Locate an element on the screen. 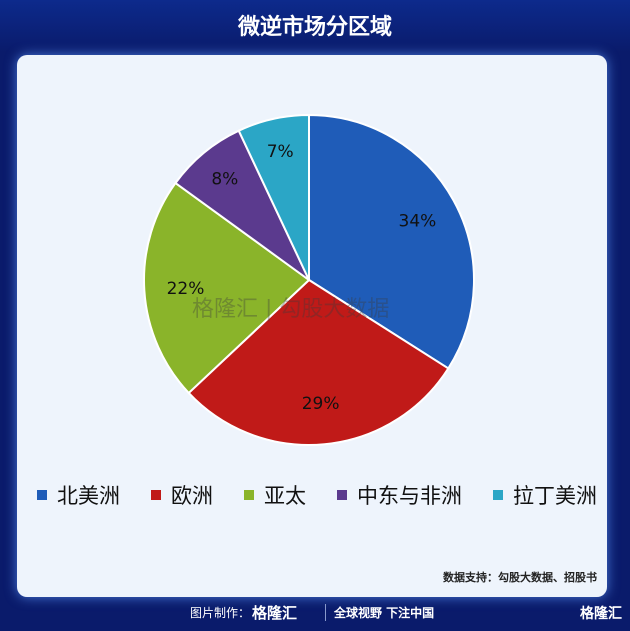 The height and width of the screenshot is (631, 630). legend-item: 拉丁美洲 is located at coordinates (545, 495).